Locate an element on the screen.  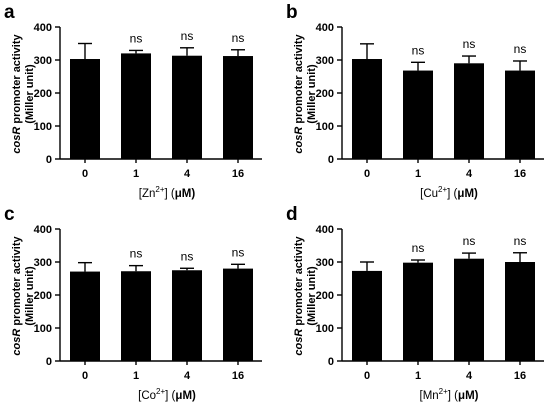
panel-letter: c is located at coordinates (9, 214).